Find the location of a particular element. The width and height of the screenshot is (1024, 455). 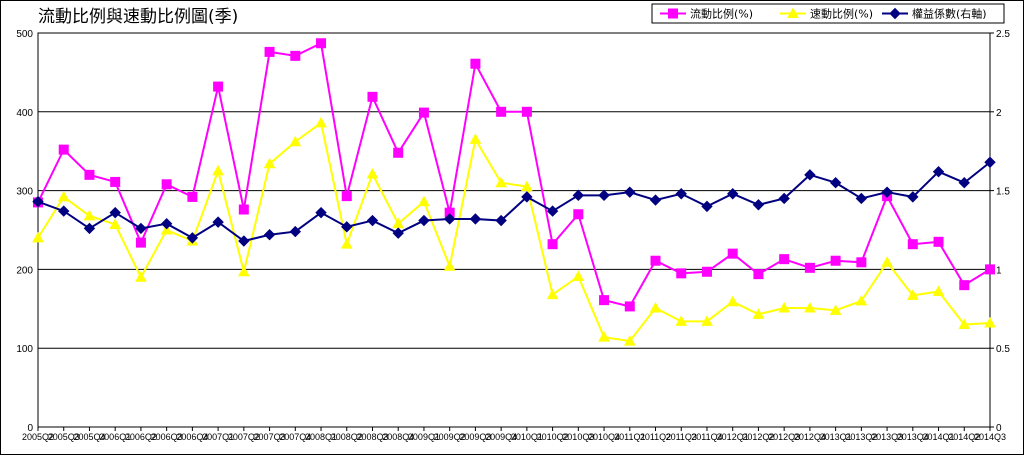

legend-box is located at coordinates (828, 13).